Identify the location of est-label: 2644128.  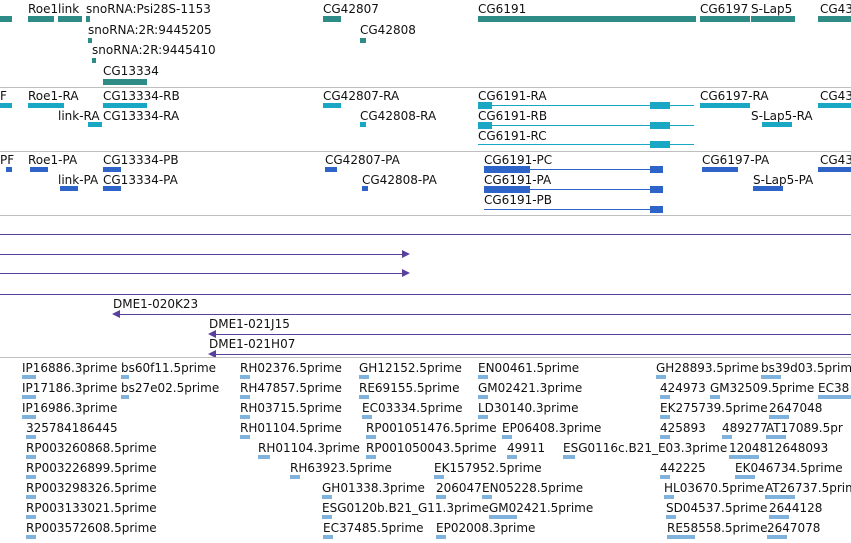
(796, 508).